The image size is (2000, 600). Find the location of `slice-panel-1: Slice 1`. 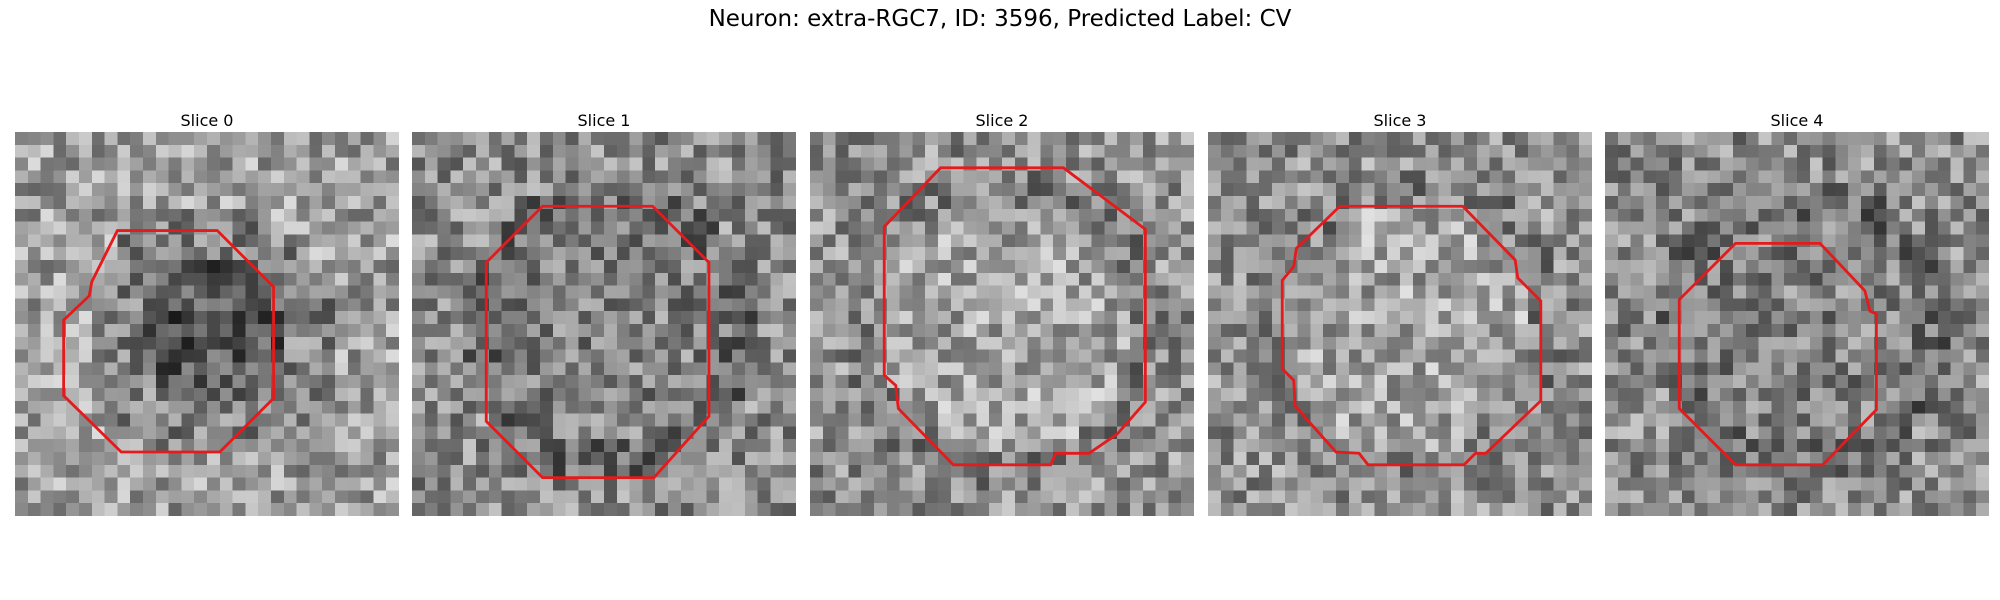

slice-panel-1: Slice 1 is located at coordinates (604, 313).